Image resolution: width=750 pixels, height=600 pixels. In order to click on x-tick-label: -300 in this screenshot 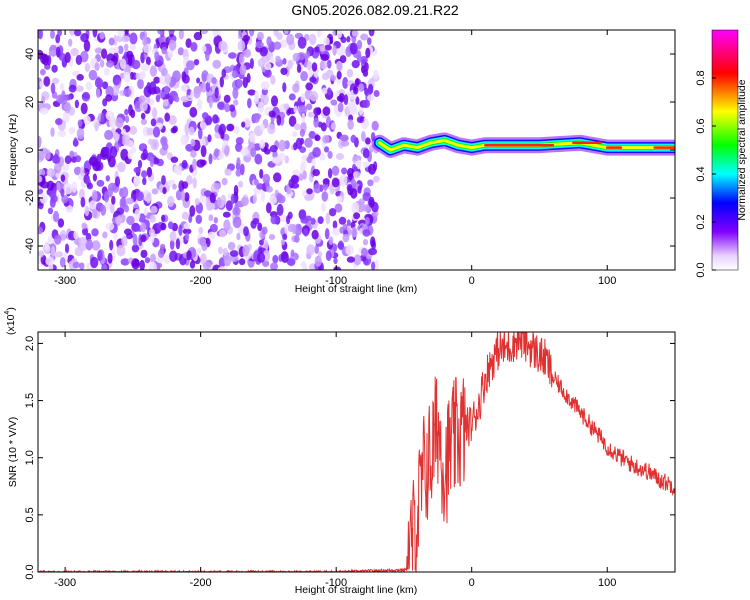, I will do `click(65, 583)`.